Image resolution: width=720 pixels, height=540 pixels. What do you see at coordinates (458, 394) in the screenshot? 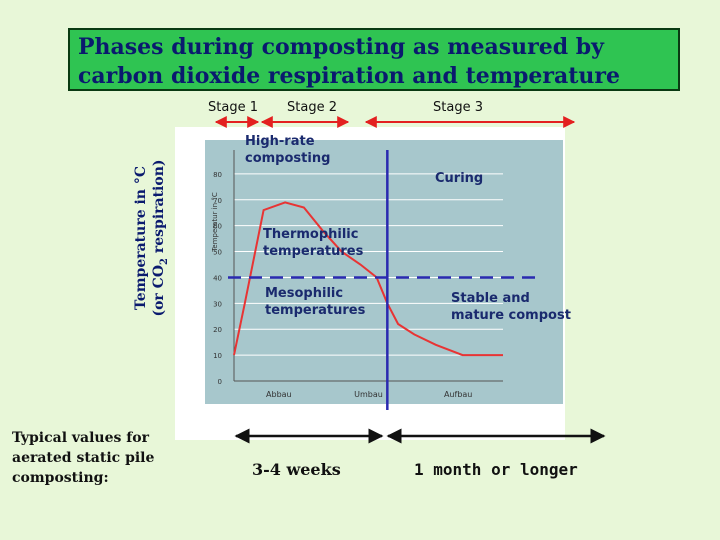
I see `x-tick-label: Aufbau` at bounding box center [458, 394].